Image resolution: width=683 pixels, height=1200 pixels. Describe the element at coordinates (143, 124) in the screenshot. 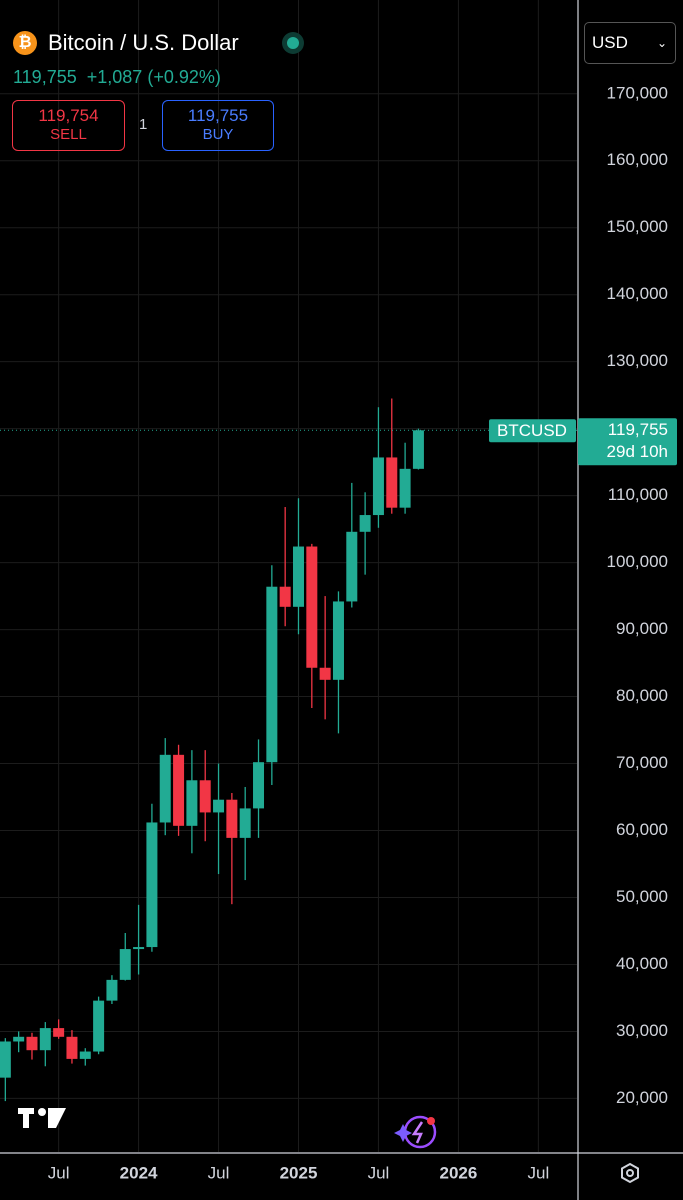

I see `quantity: 1` at that location.